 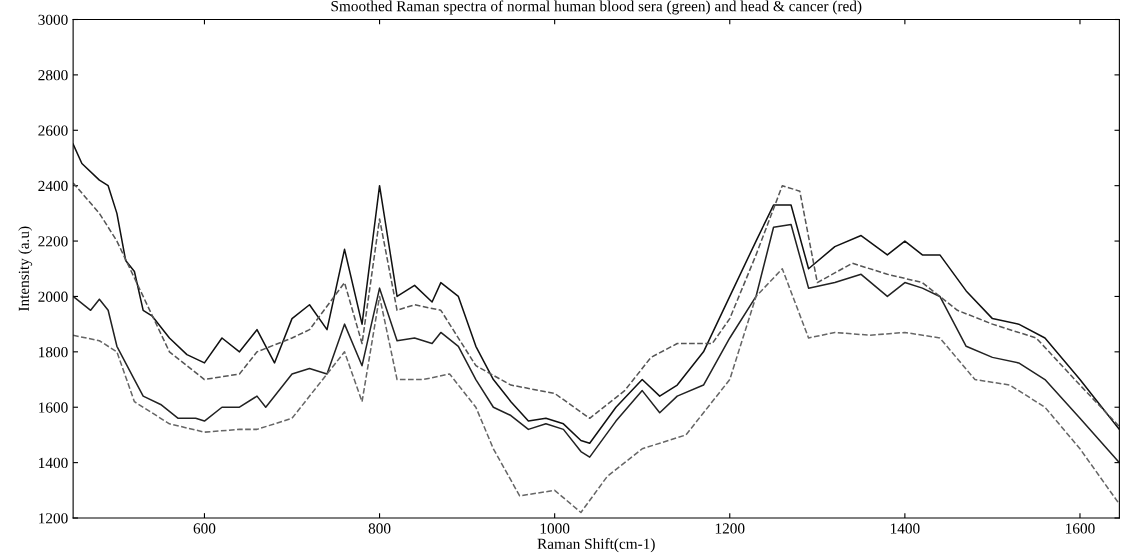 What do you see at coordinates (53, 463) in the screenshot?
I see `y-tick-label: 1400` at bounding box center [53, 463].